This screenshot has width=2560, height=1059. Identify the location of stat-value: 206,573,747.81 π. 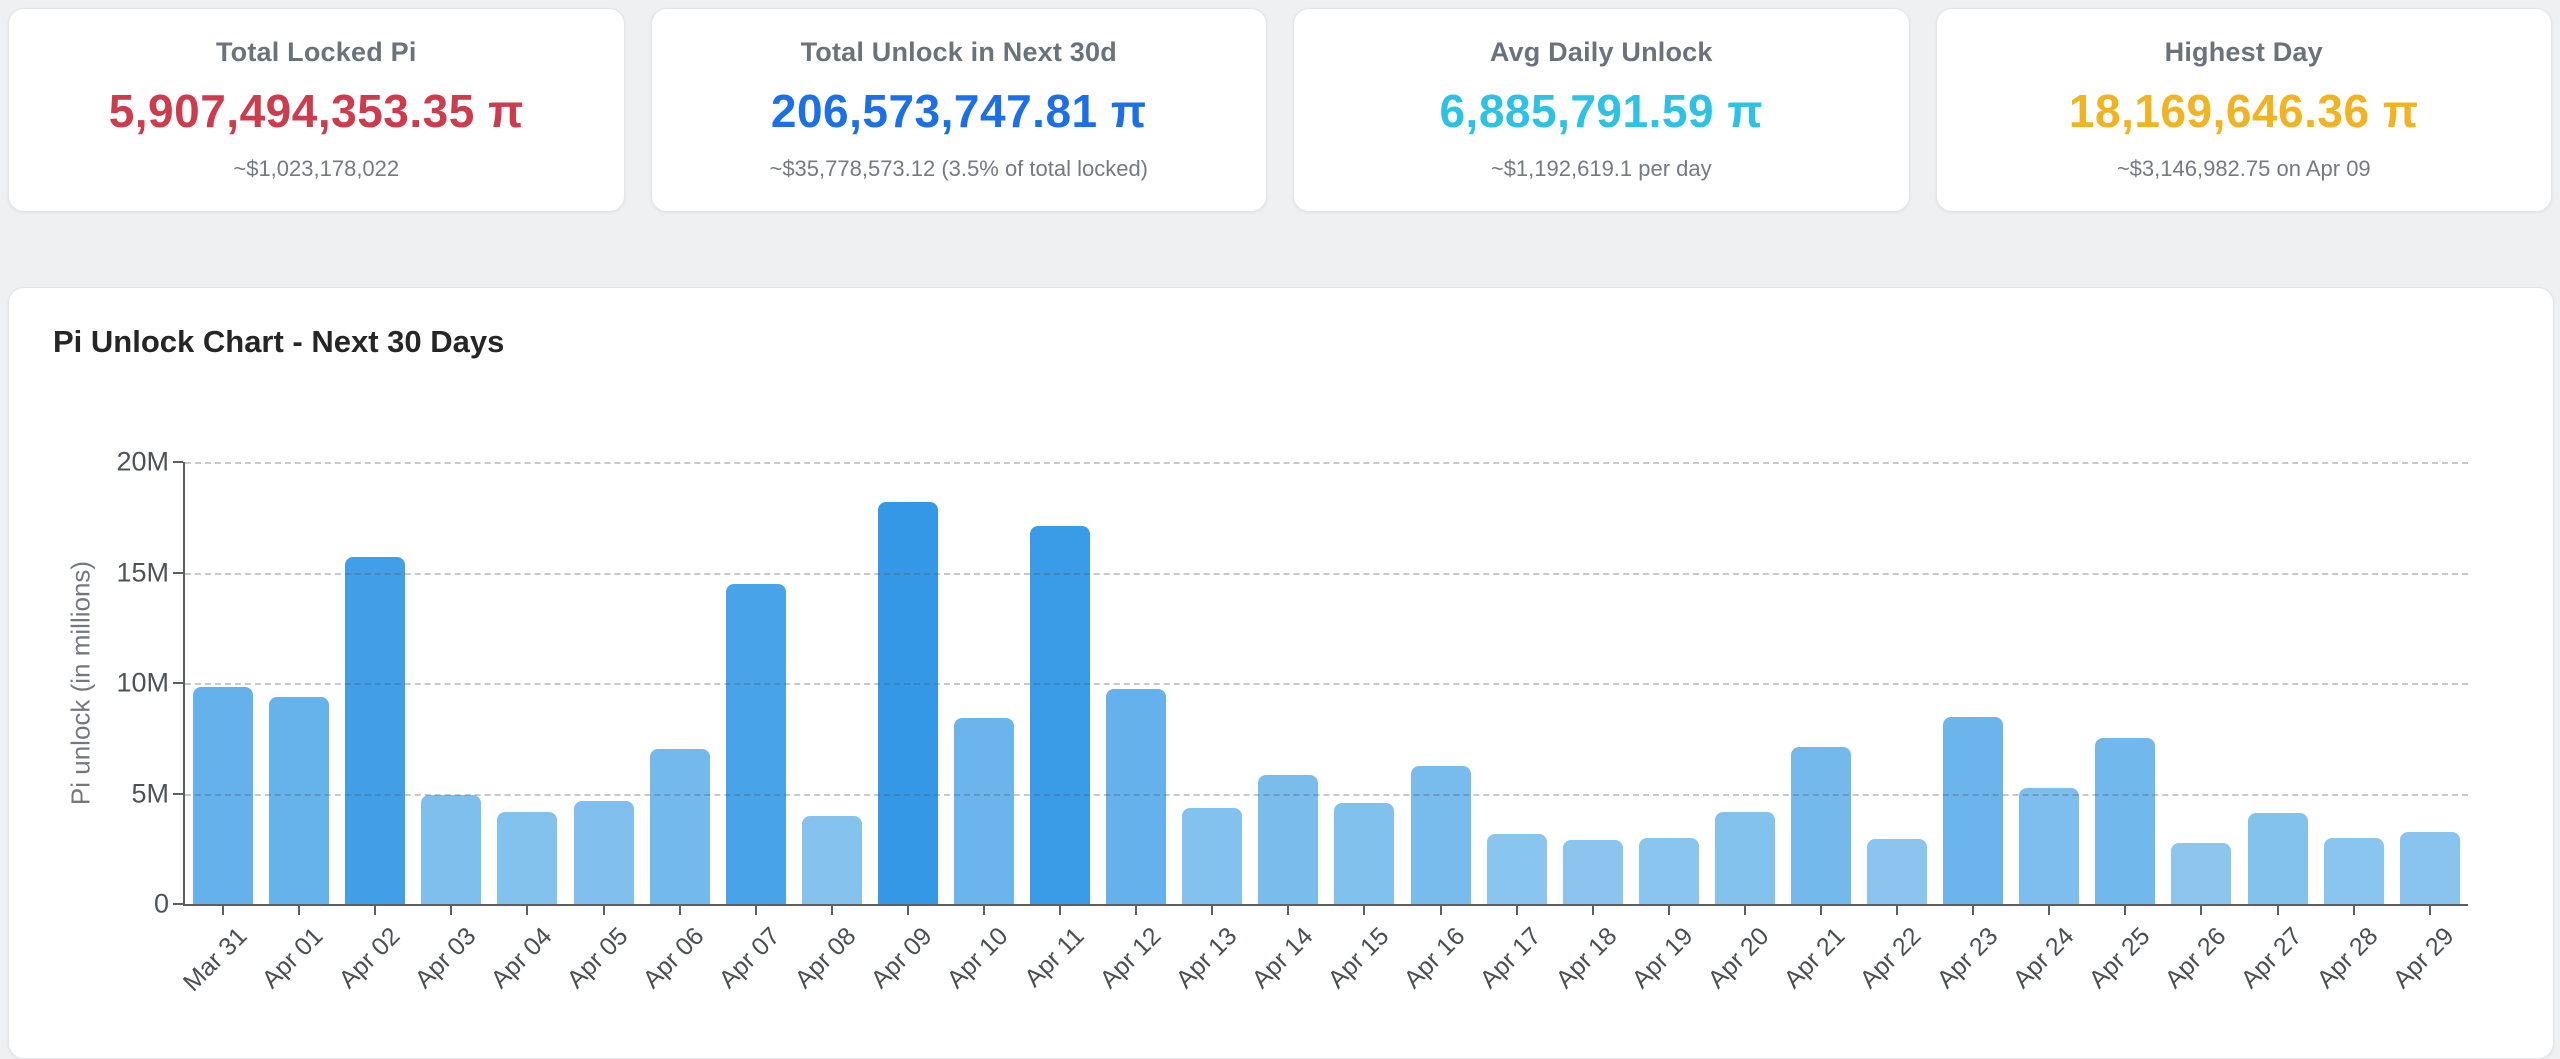
(958, 111).